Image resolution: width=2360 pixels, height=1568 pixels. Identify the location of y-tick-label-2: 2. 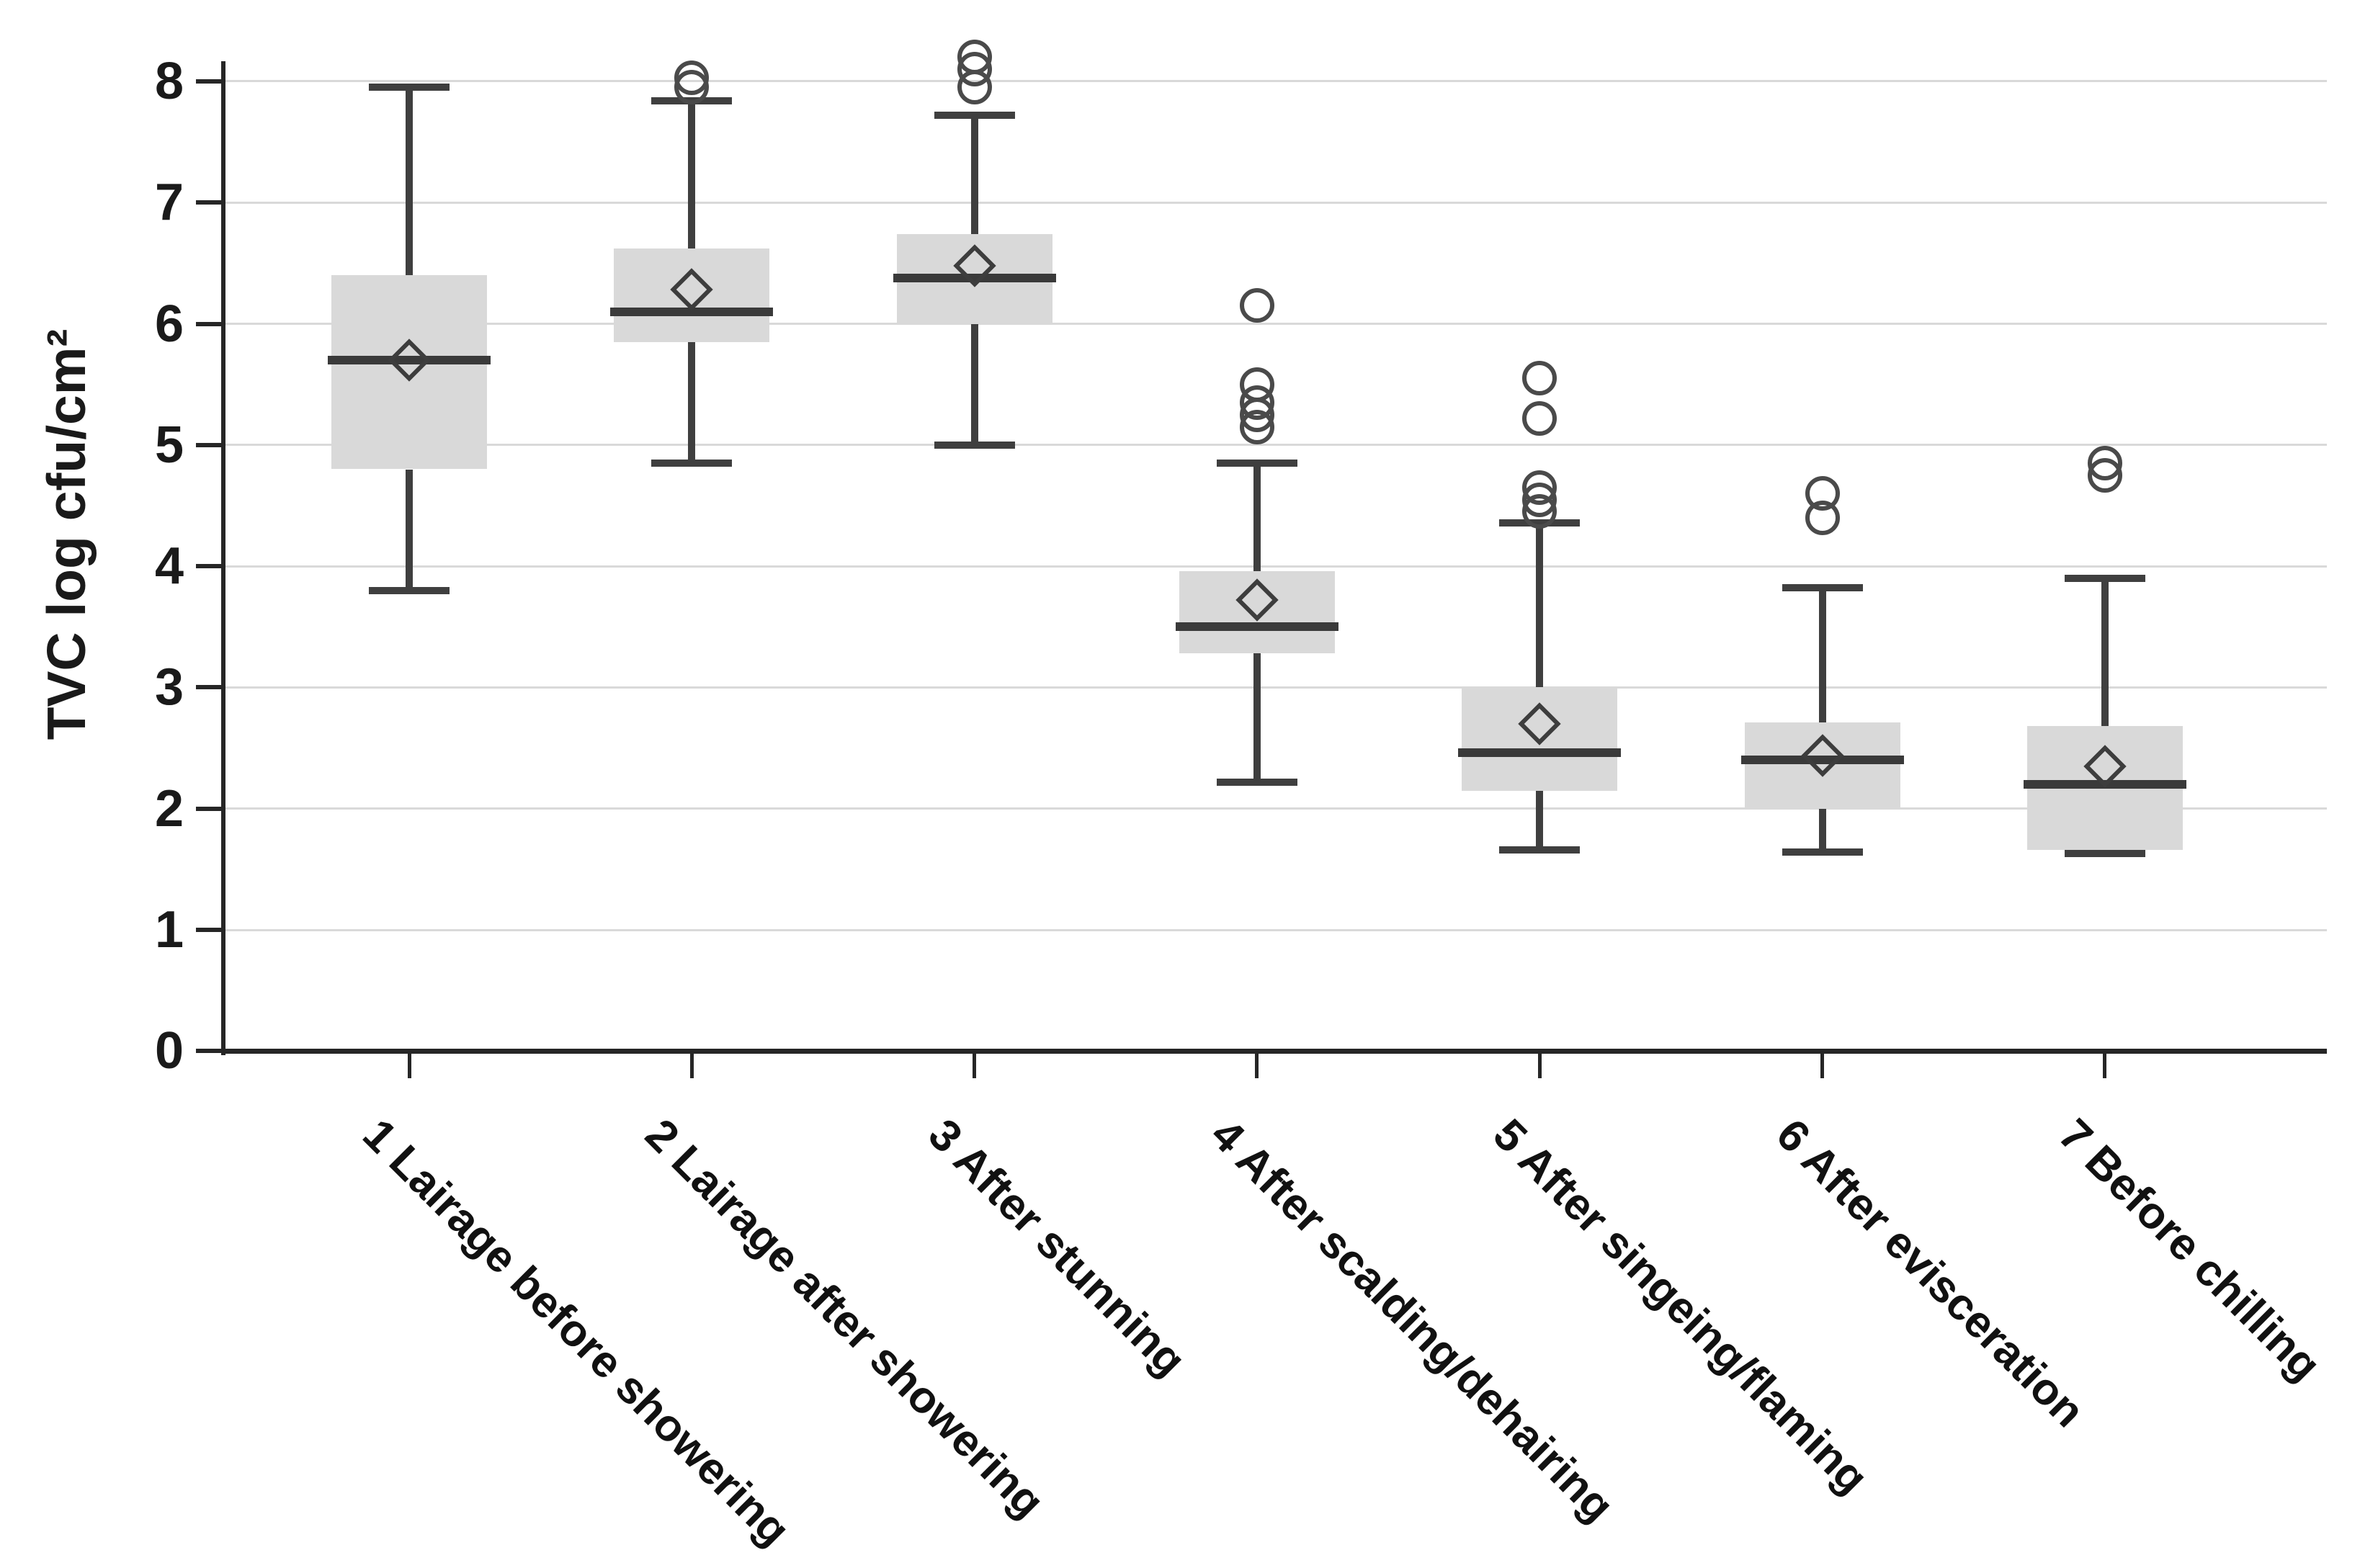
(169, 808).